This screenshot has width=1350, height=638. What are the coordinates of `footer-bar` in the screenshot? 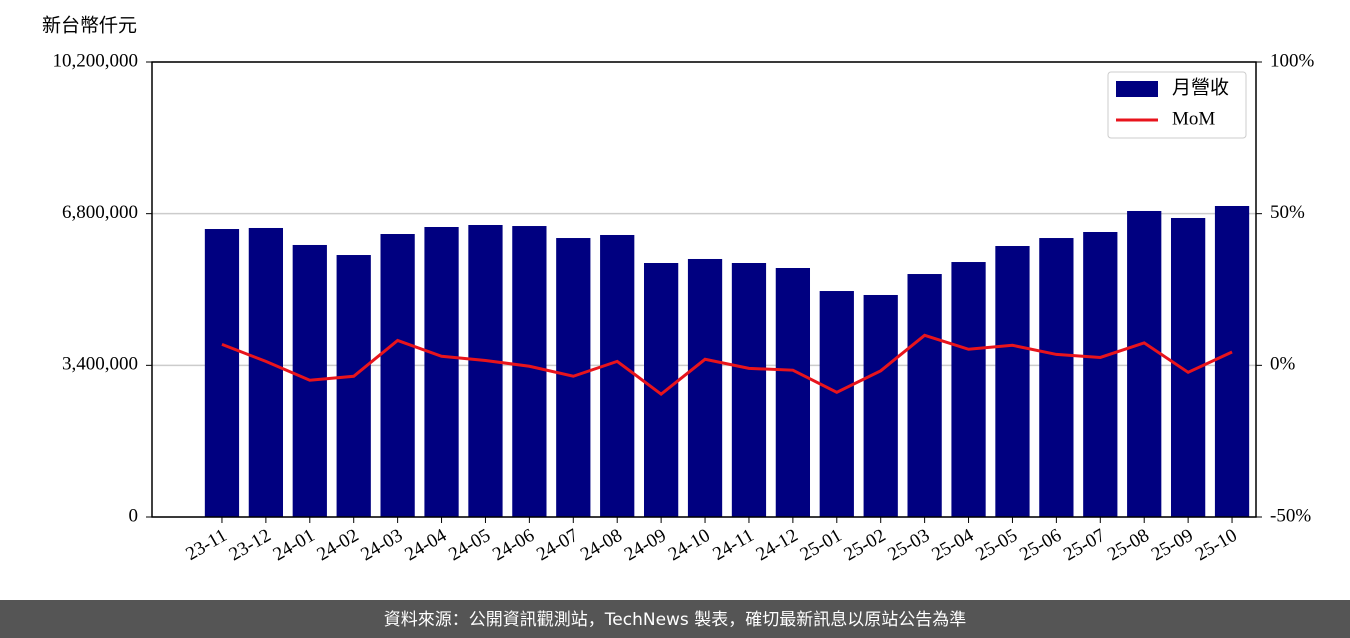 It's located at (675, 619).